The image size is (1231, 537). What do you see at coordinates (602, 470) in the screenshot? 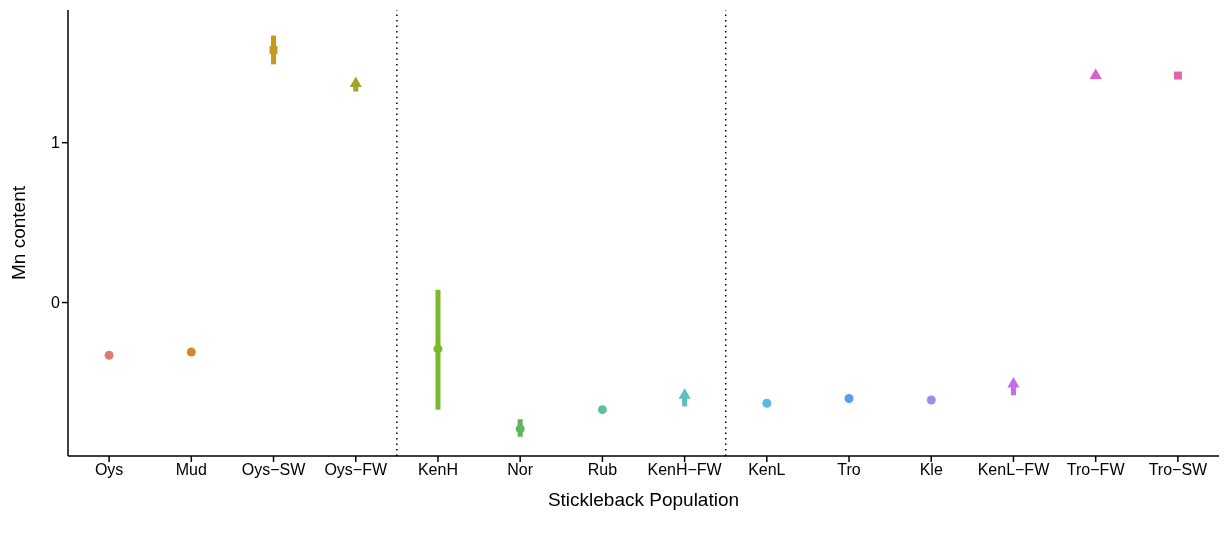
I see `x-tick-label: Rub` at bounding box center [602, 470].